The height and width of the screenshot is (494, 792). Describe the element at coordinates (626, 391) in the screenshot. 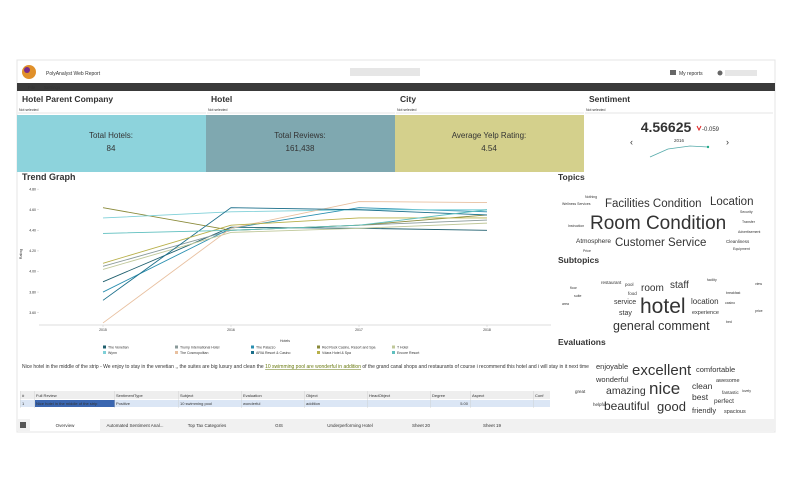

I see `cloud-word: amazing` at that location.